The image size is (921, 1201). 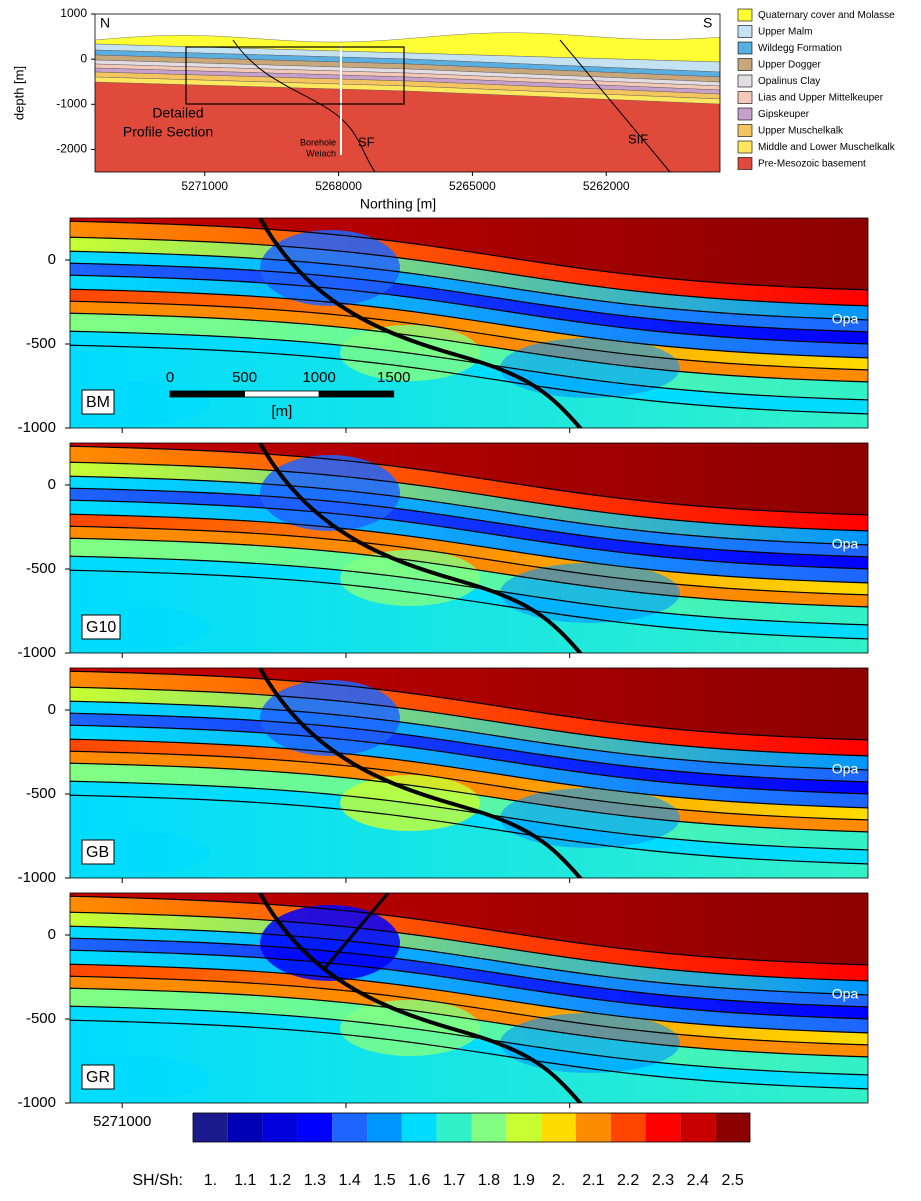 I want to click on legend-label: Quaternary cover and Molasse, so click(x=826, y=15).